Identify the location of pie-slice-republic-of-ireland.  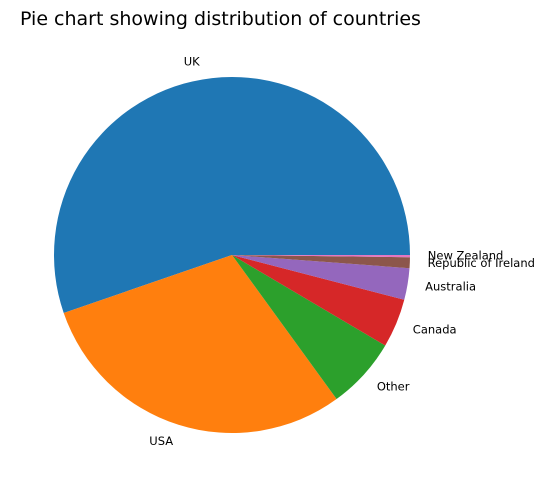
(321, 262).